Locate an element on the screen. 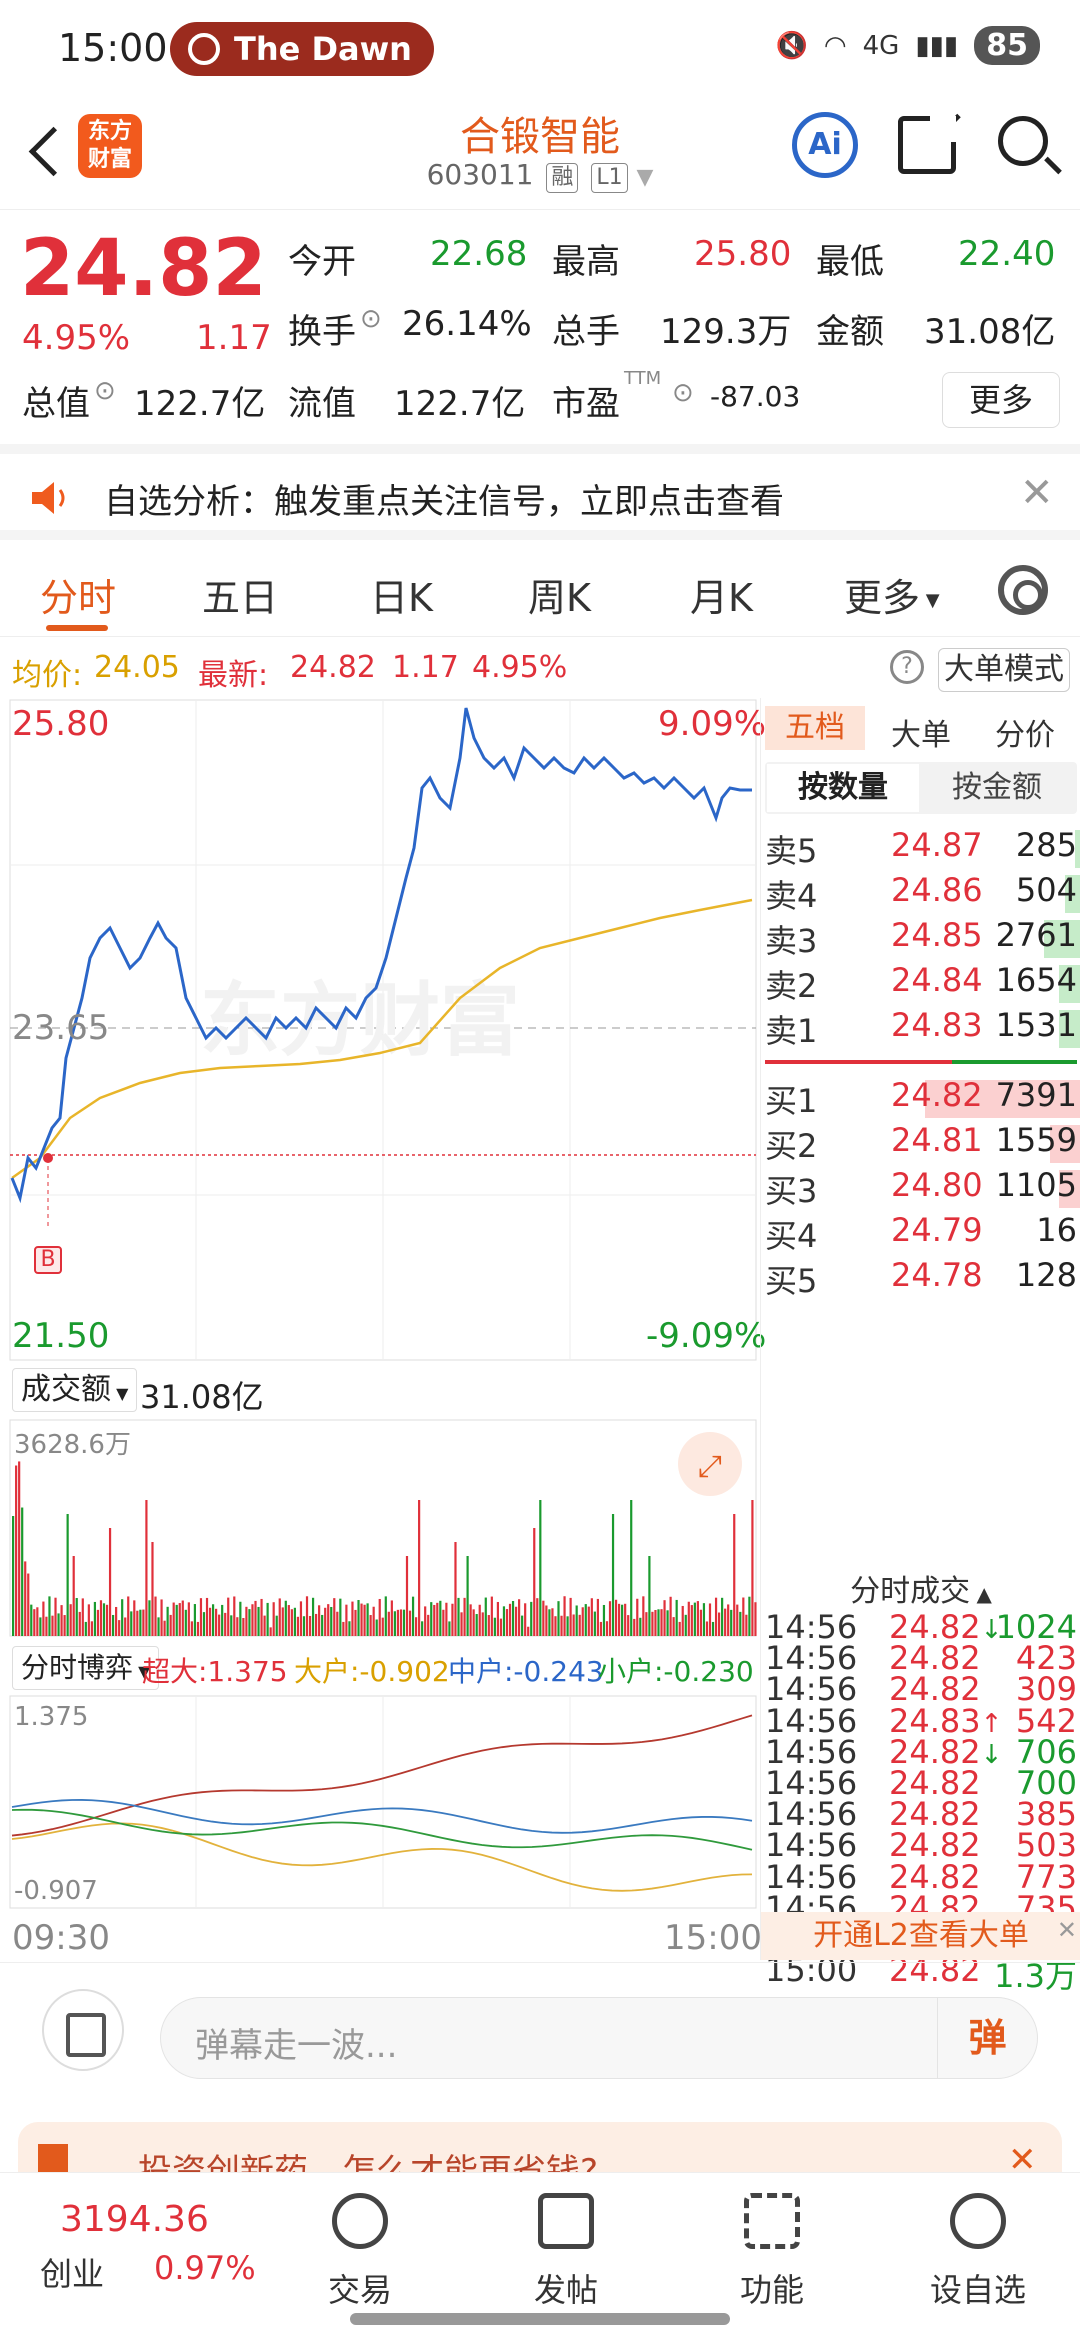  by-amount-option: 按金额 is located at coordinates (997, 787).